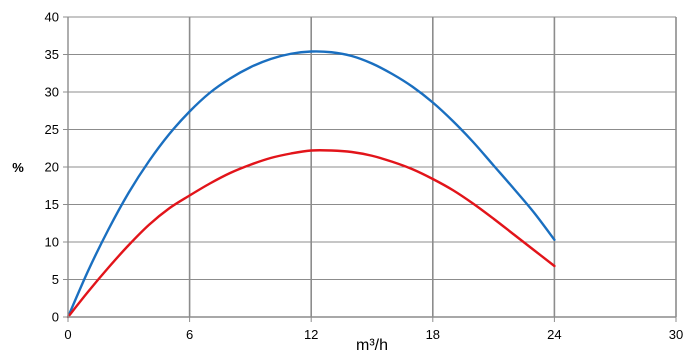 The image size is (685, 354). Describe the element at coordinates (52, 167) in the screenshot. I see `y-tick-label: 20` at that location.